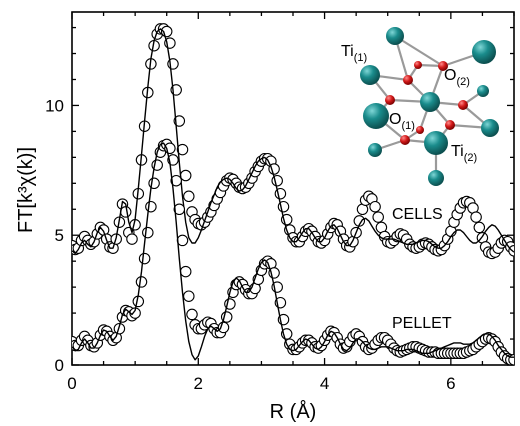  Describe the element at coordinates (71, 383) in the screenshot. I see `x-tick-label: 0` at that location.